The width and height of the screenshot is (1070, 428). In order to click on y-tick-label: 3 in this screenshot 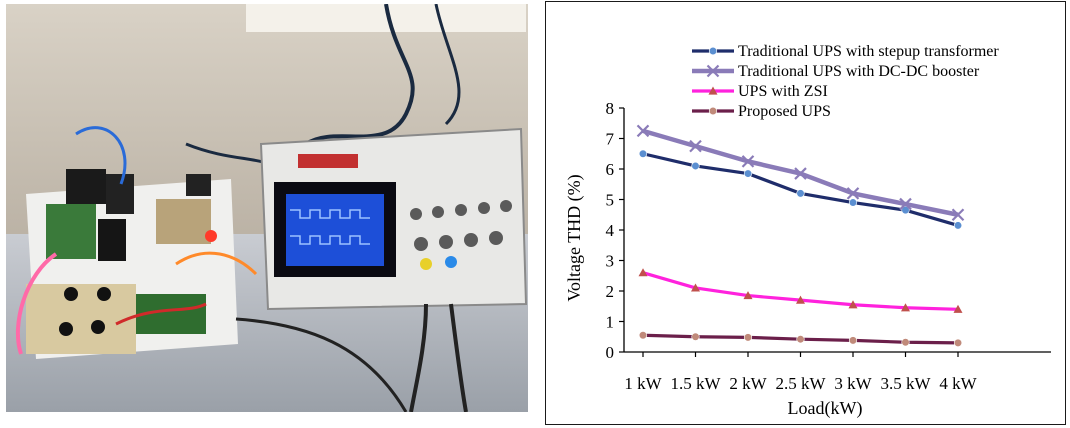, I will do `click(610, 261)`.